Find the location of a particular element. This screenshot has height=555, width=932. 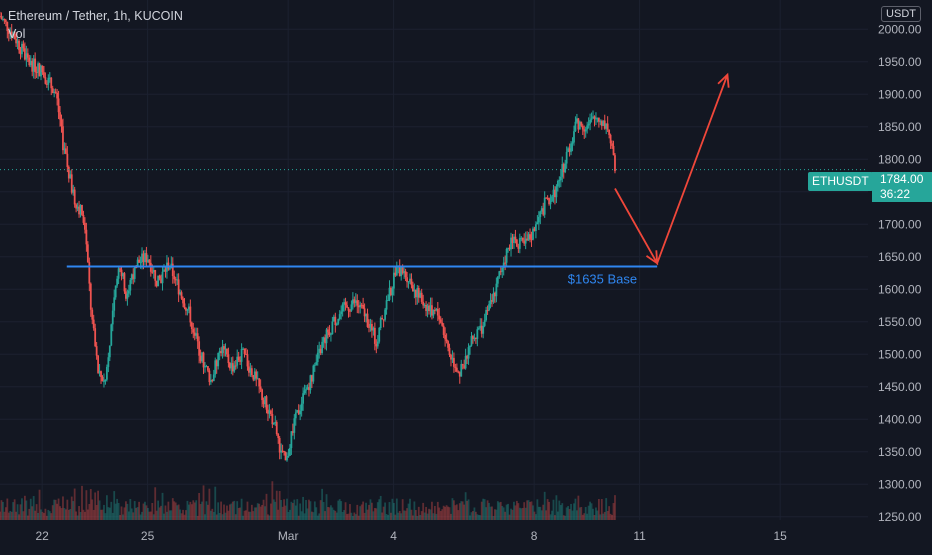

volume-indicator-label: Vol is located at coordinates (17, 34).